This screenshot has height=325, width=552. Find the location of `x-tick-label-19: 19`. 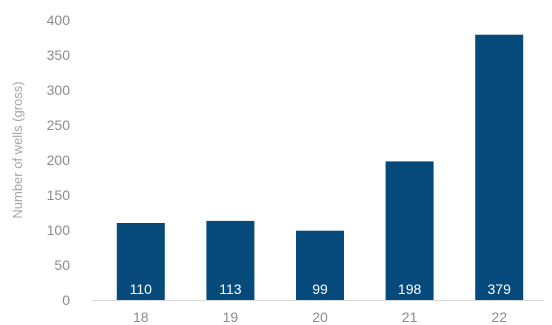

x-tick-label-19: 19 is located at coordinates (231, 317).